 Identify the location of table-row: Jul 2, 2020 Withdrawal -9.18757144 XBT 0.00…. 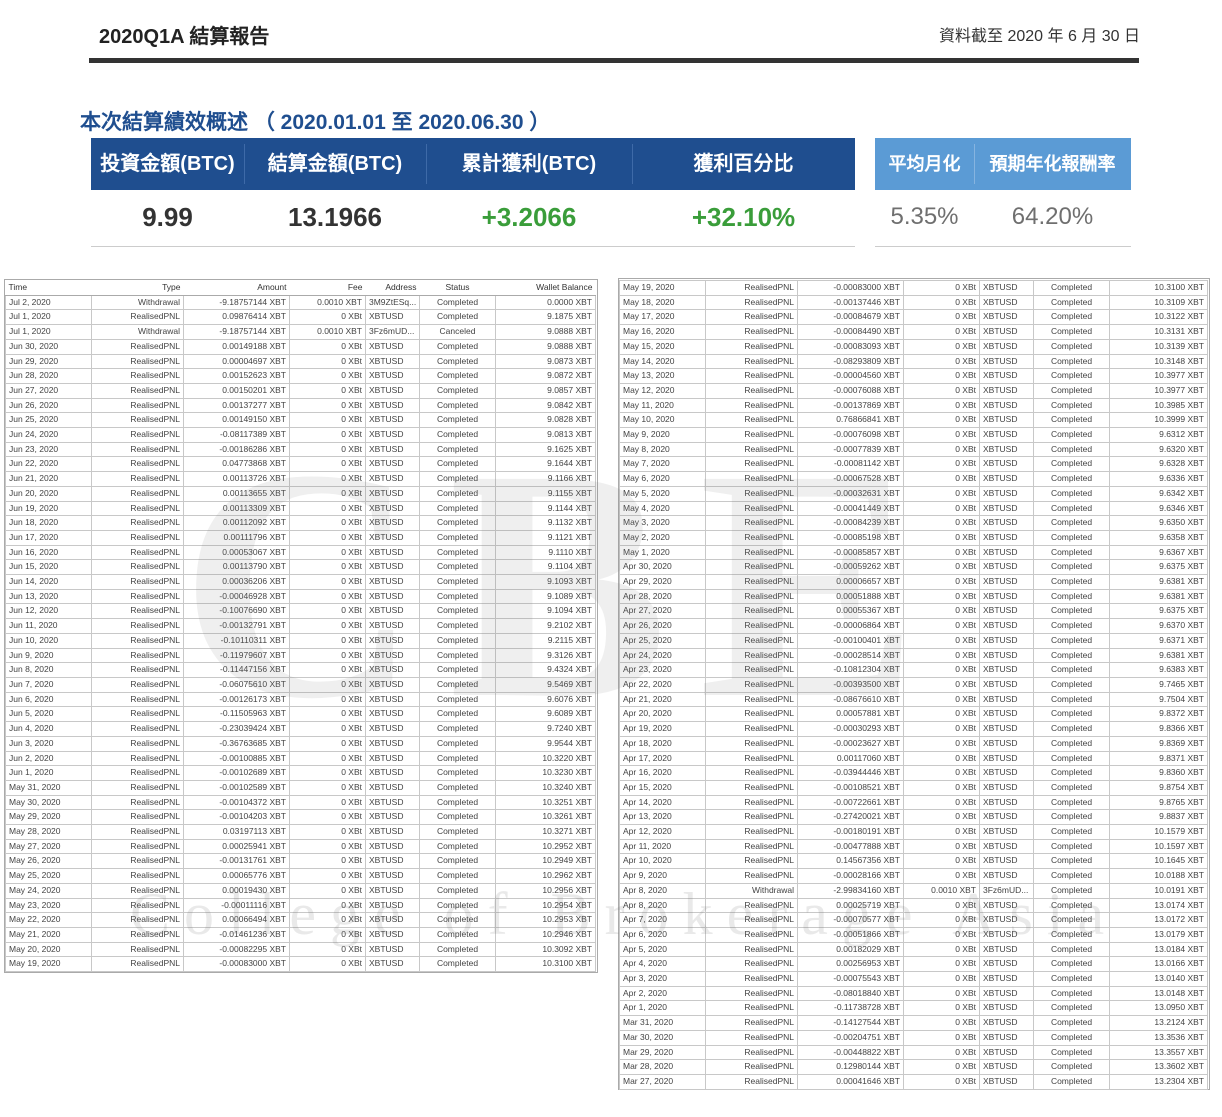
(300, 302).